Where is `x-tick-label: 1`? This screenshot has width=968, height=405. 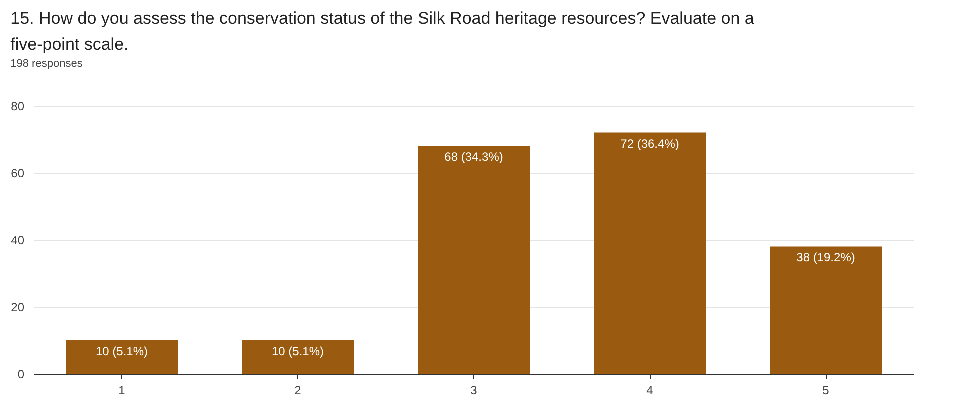
x-tick-label: 1 is located at coordinates (122, 391).